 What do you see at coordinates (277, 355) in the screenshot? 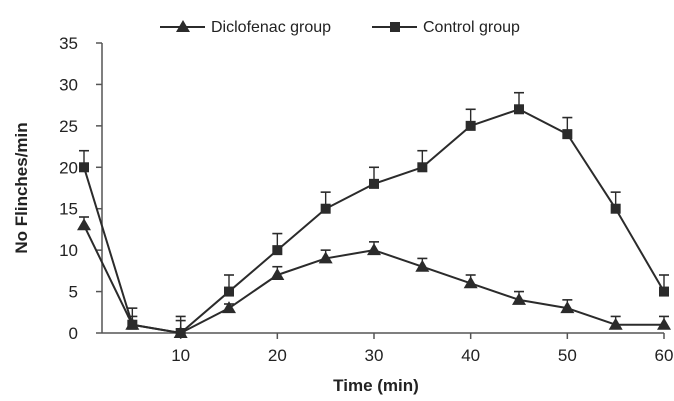
I see `x-tick-label: 20` at bounding box center [277, 355].